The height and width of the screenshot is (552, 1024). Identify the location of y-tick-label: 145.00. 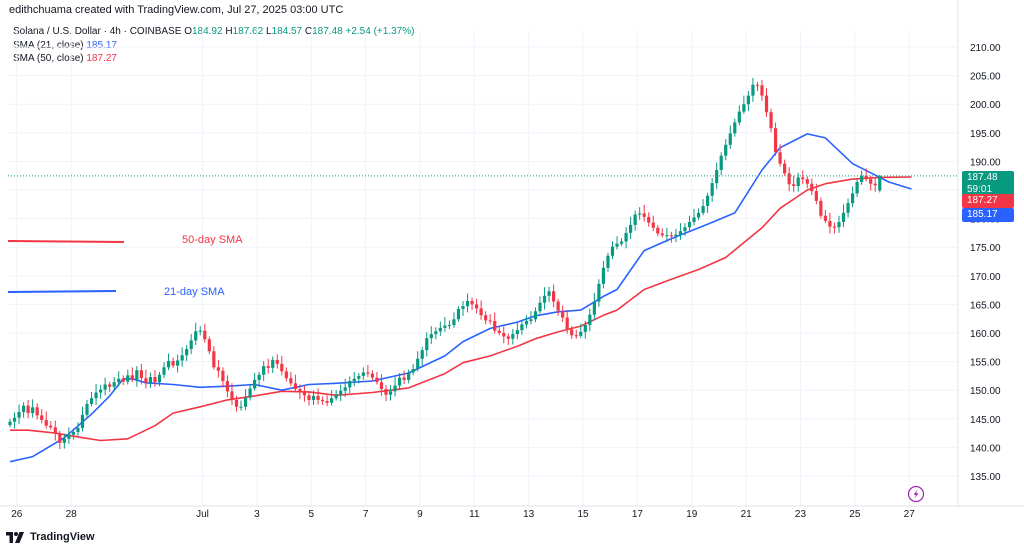
(985, 420).